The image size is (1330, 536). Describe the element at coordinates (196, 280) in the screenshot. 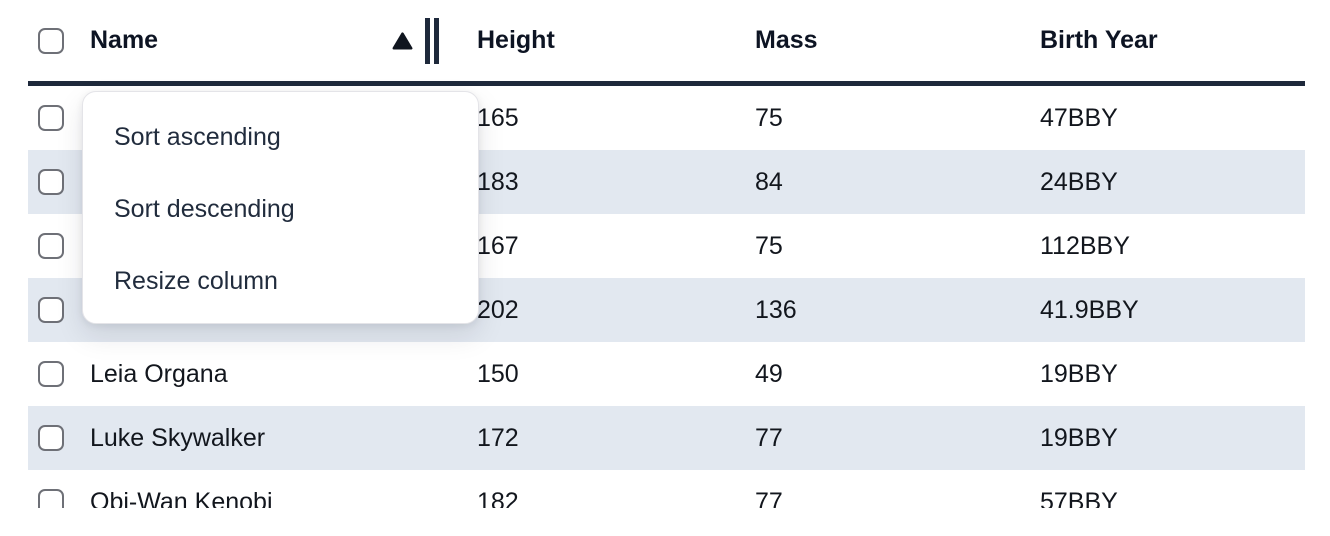

I see `menu-item-resize-column: Resize column` at that location.